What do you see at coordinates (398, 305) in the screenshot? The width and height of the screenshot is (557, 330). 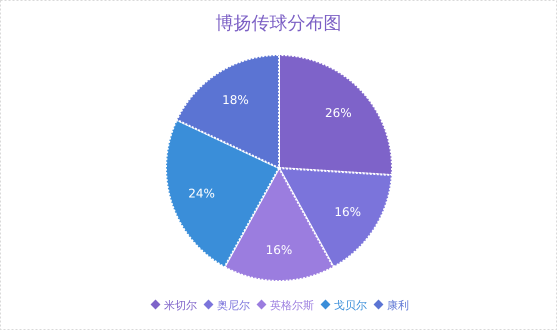 I see `legend-label: 康利` at bounding box center [398, 305].